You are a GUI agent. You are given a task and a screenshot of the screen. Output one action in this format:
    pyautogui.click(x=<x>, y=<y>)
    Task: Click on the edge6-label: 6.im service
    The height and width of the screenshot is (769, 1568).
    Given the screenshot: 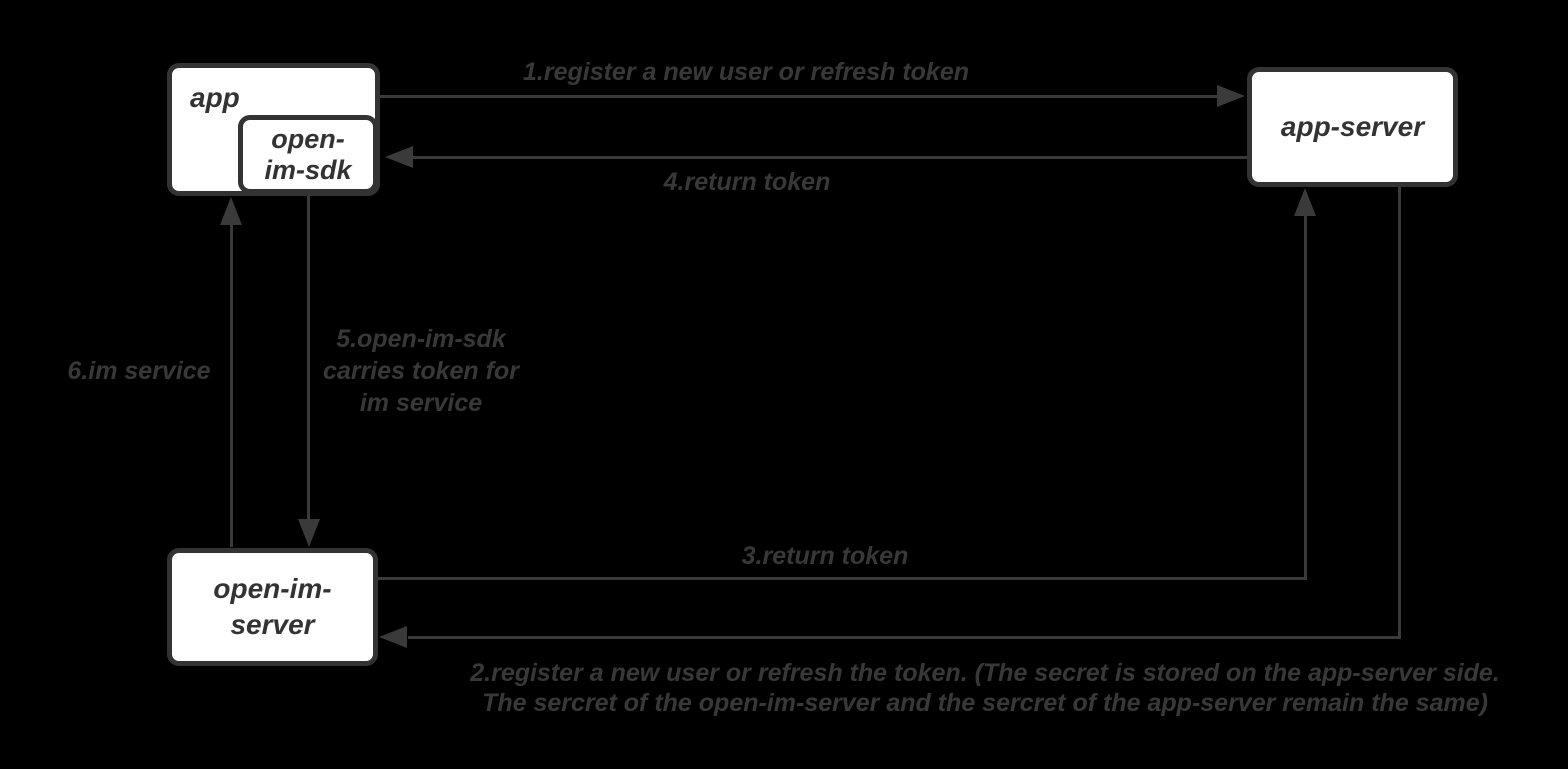 What is the action you would take?
    pyautogui.click(x=139, y=371)
    